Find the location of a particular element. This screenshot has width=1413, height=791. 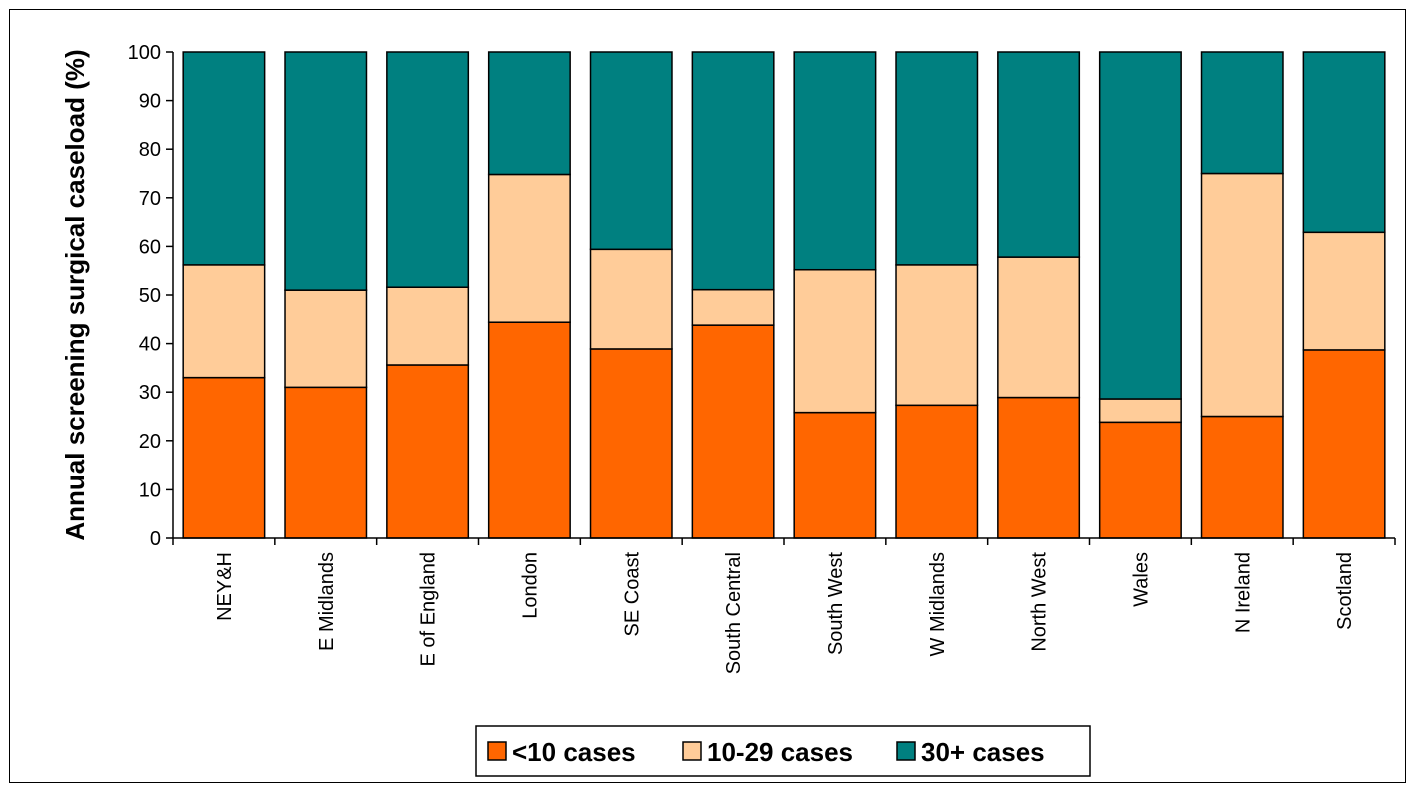

x-tick-label-11: N Ireland is located at coordinates (1243, 592).